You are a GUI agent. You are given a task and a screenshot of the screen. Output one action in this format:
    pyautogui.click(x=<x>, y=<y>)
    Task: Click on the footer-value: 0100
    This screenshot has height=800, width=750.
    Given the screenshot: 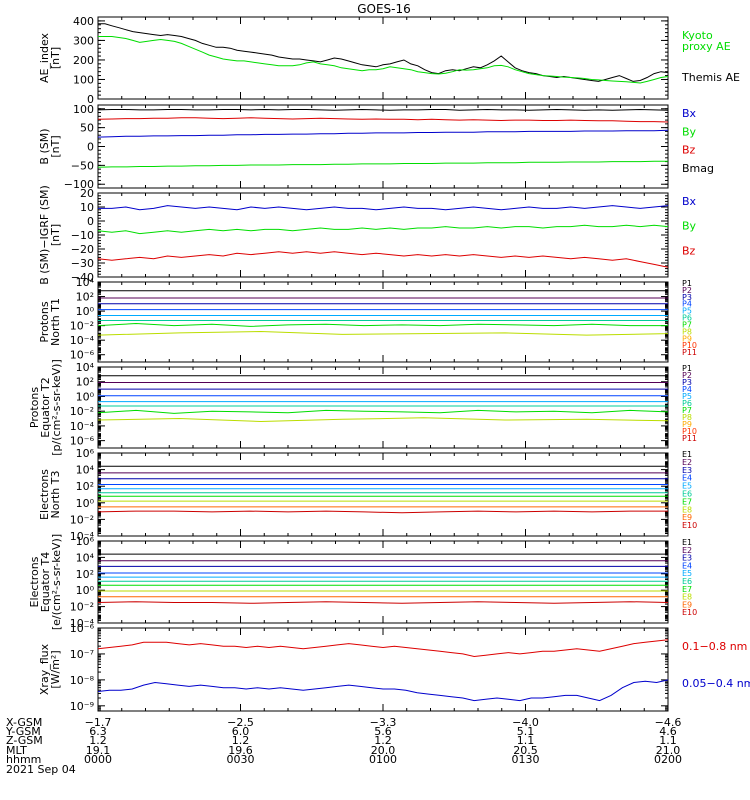 What is the action you would take?
    pyautogui.click(x=383, y=759)
    